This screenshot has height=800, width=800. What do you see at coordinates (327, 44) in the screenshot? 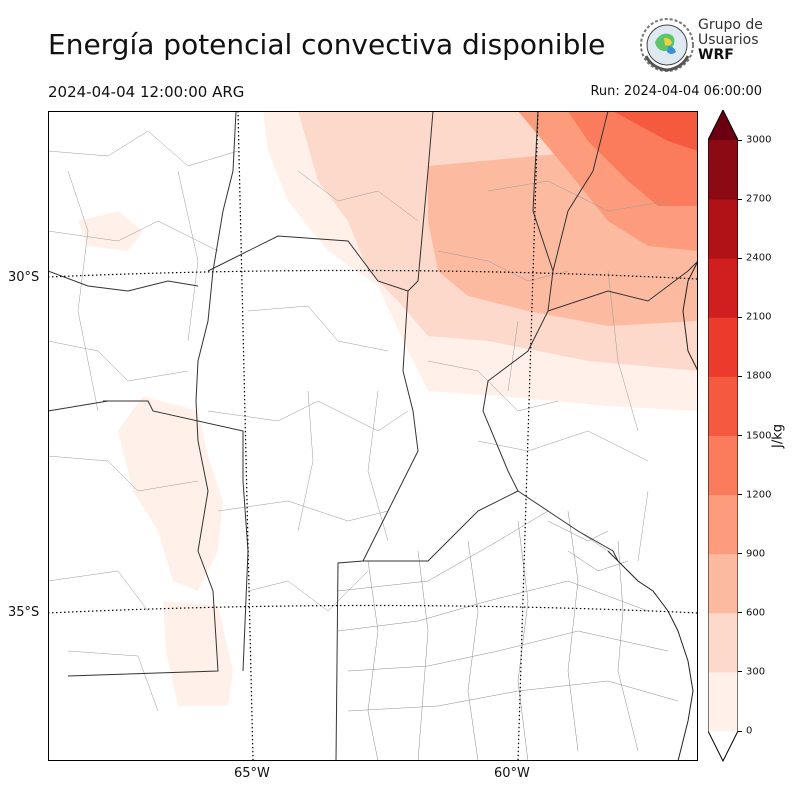
I see `map-title: Energía potencial convectiva disponible` at bounding box center [327, 44].